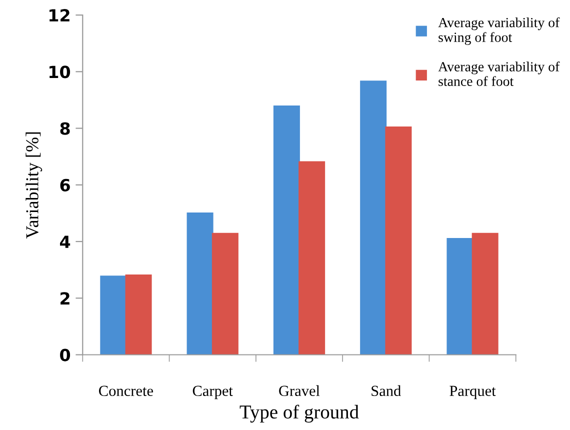 The width and height of the screenshot is (570, 430). Describe the element at coordinates (34, 185) in the screenshot. I see `y-axis-title: Variability [%]` at that location.